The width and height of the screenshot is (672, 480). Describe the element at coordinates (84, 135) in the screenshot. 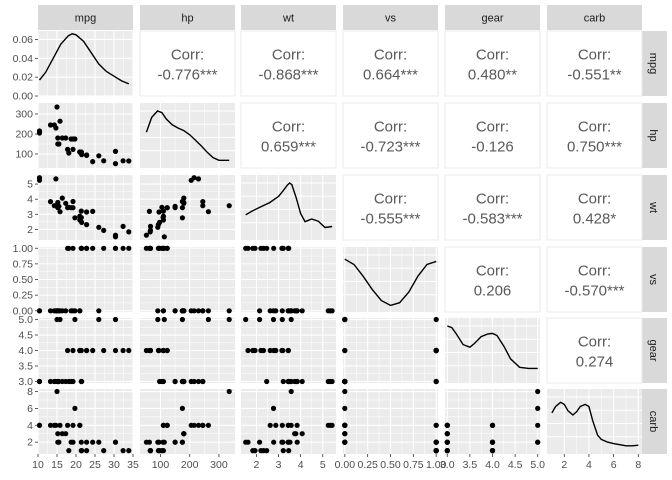

I see `panel-hp-mpg` at that location.